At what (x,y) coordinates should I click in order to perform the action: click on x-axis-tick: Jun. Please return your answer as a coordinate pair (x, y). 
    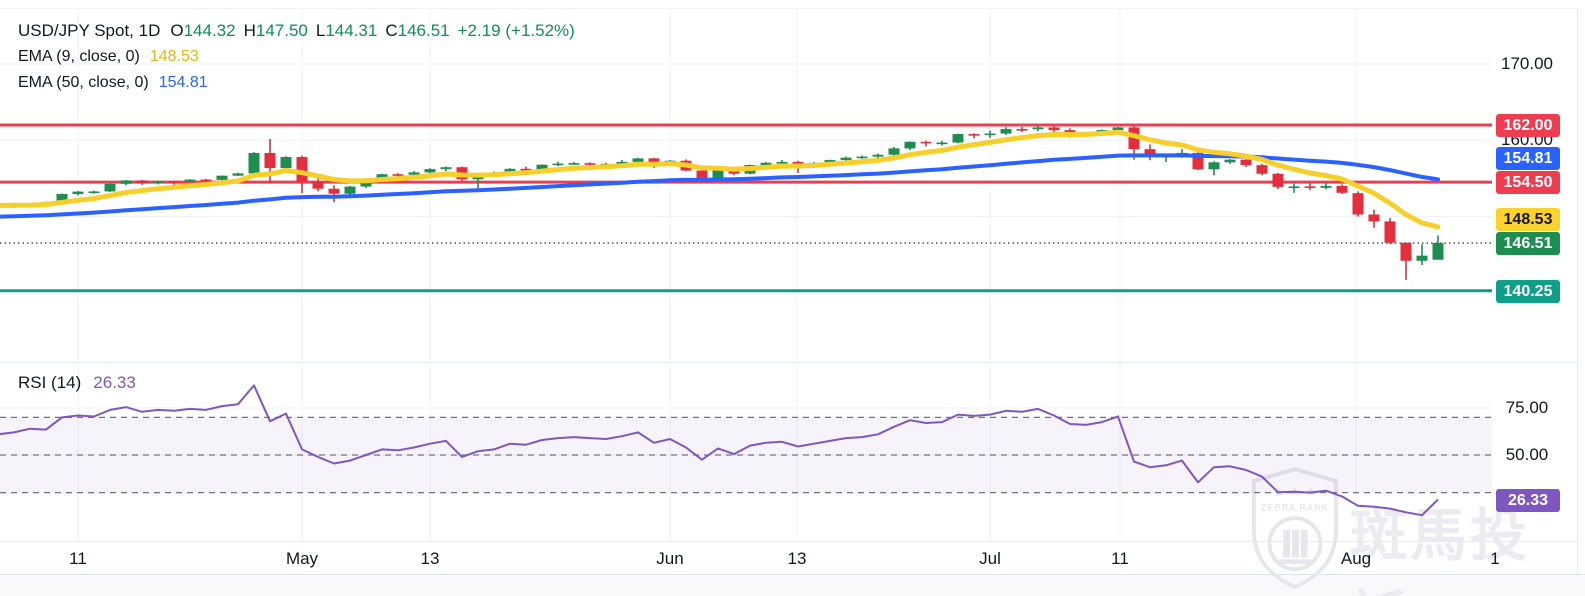
    Looking at the image, I should click on (670, 558).